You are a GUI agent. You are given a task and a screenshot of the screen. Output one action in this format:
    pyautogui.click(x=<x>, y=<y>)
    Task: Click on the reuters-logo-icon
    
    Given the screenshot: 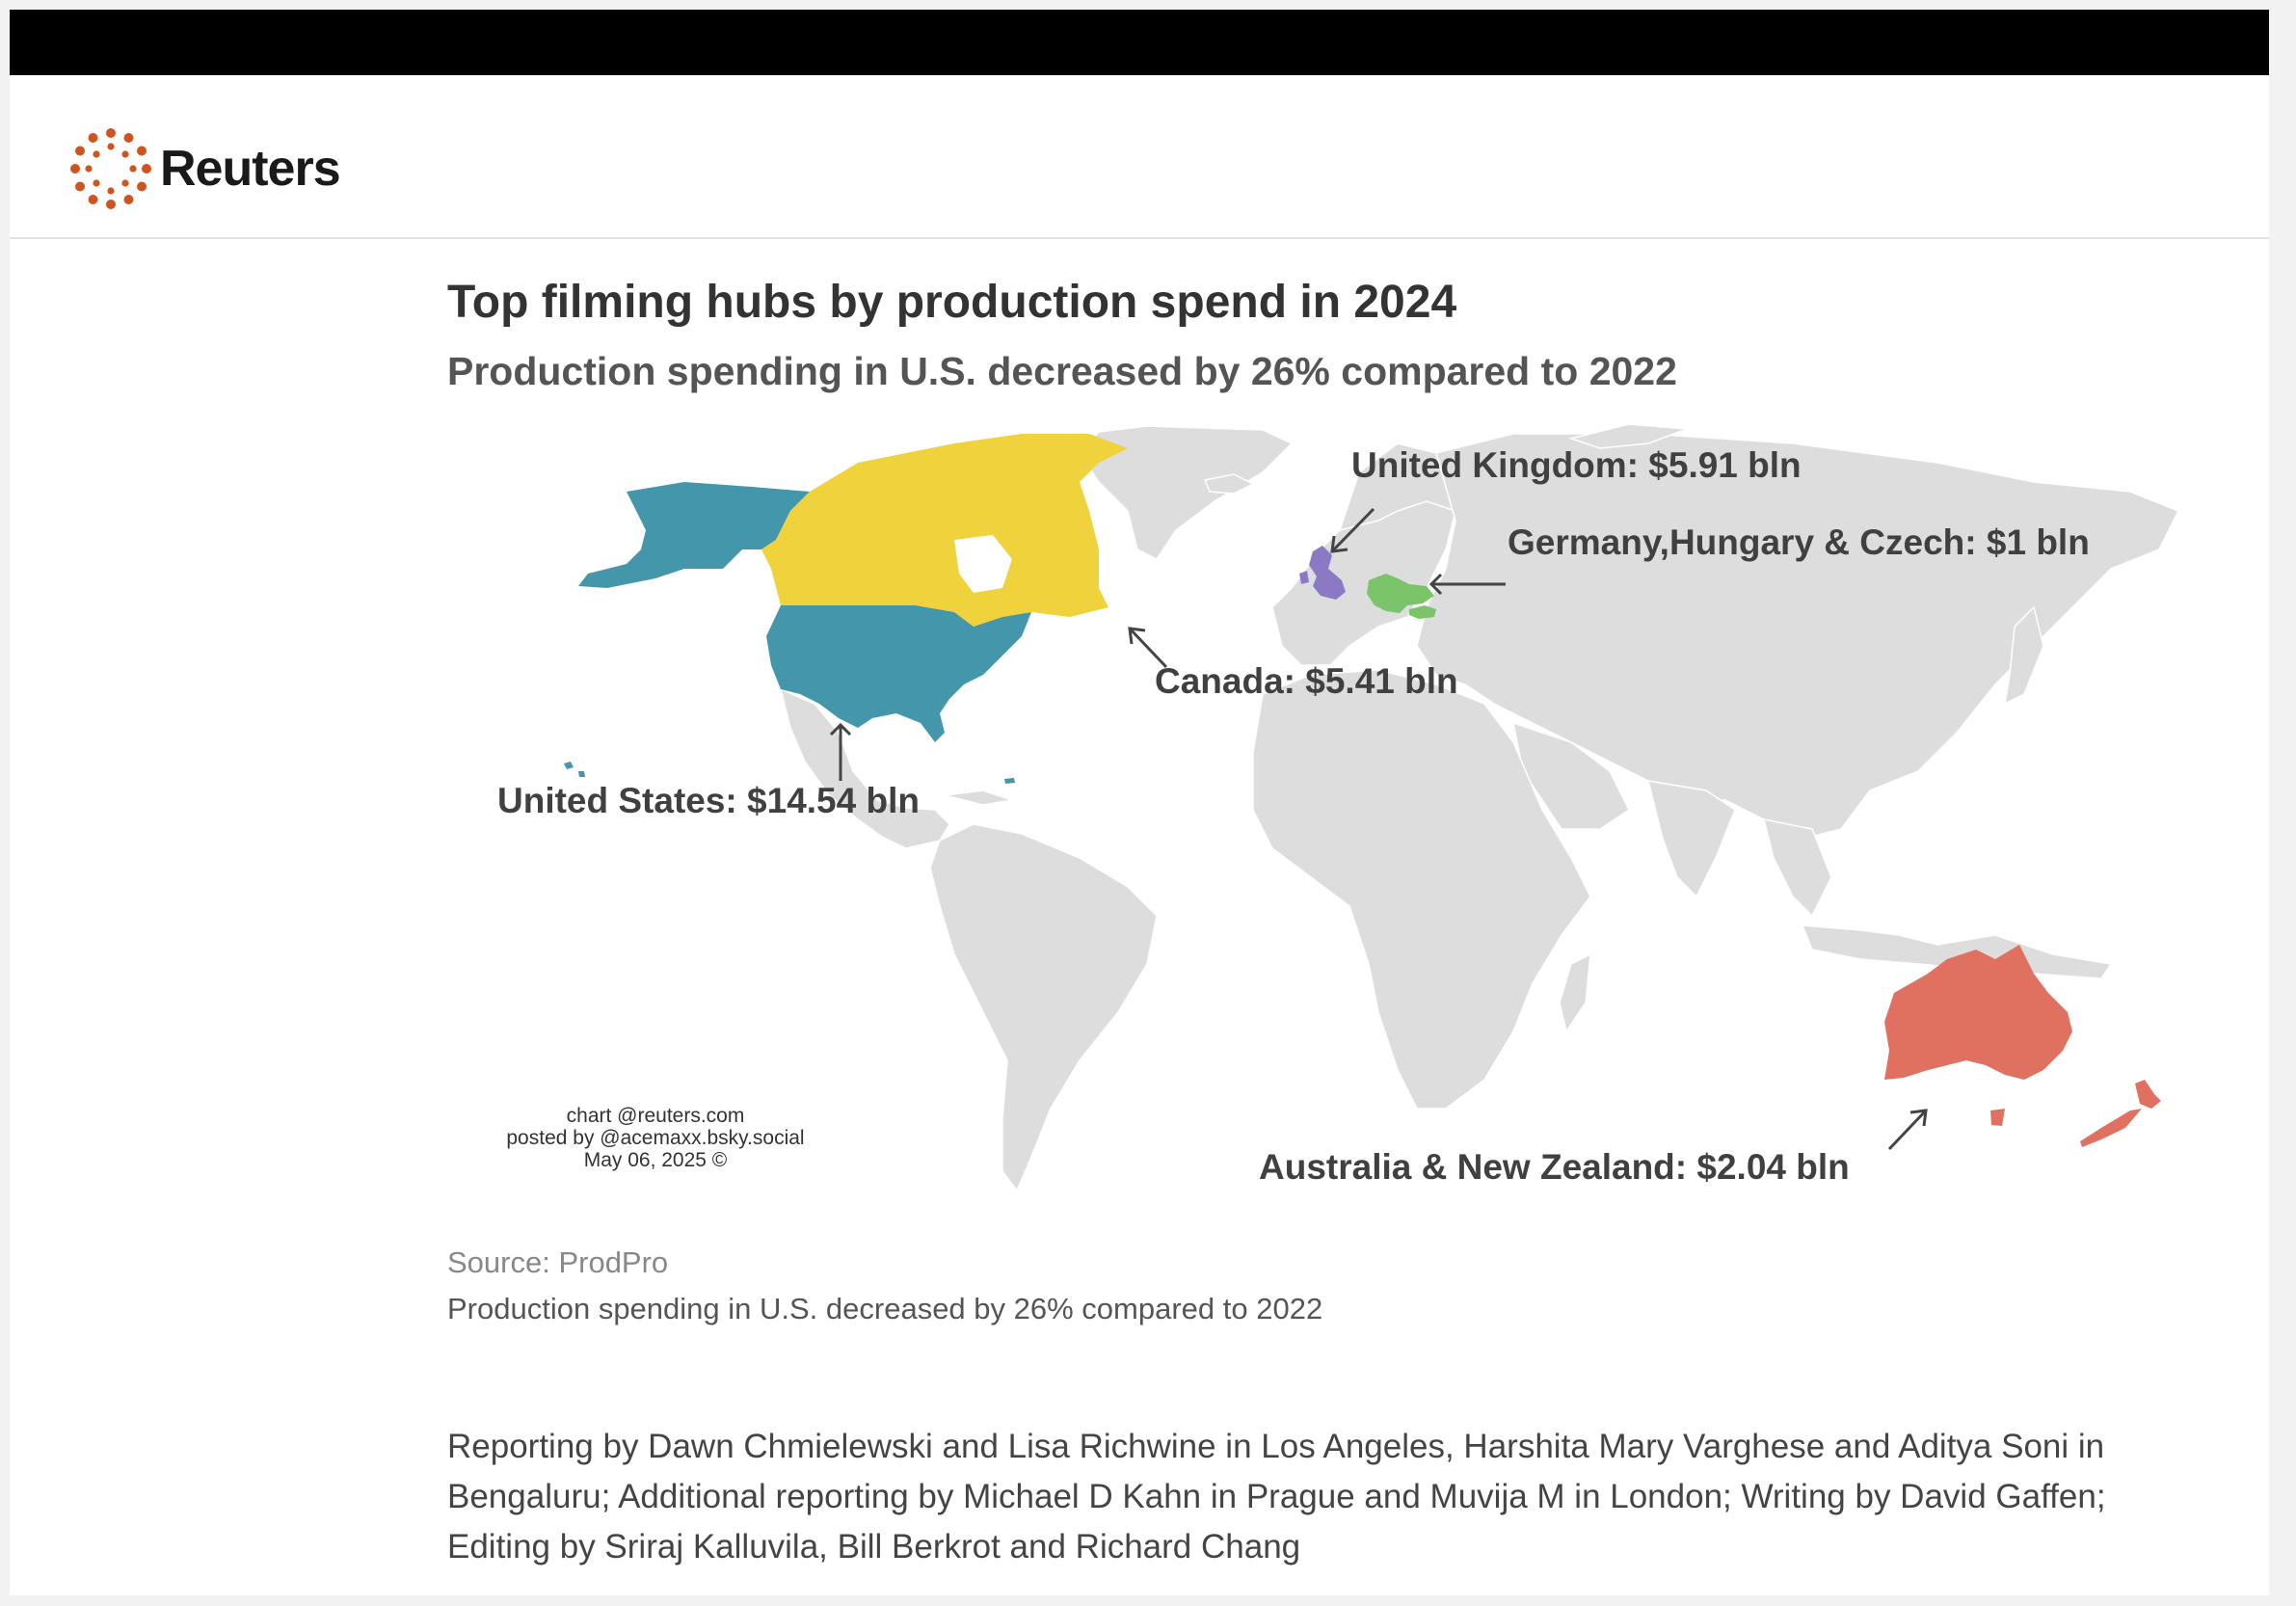 What is the action you would take?
    pyautogui.click(x=110, y=168)
    